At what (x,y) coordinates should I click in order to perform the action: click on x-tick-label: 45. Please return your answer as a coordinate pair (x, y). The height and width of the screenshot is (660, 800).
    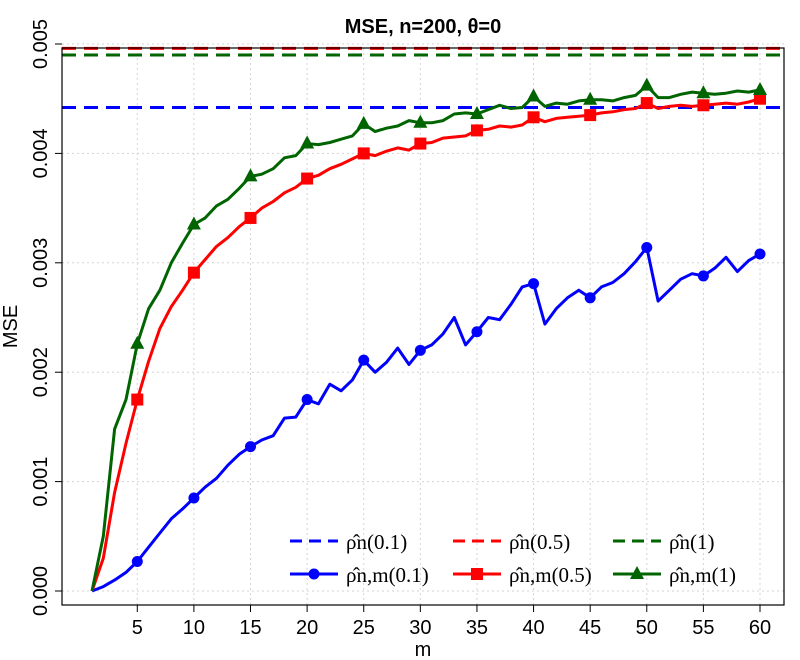
    Looking at the image, I should click on (590, 628).